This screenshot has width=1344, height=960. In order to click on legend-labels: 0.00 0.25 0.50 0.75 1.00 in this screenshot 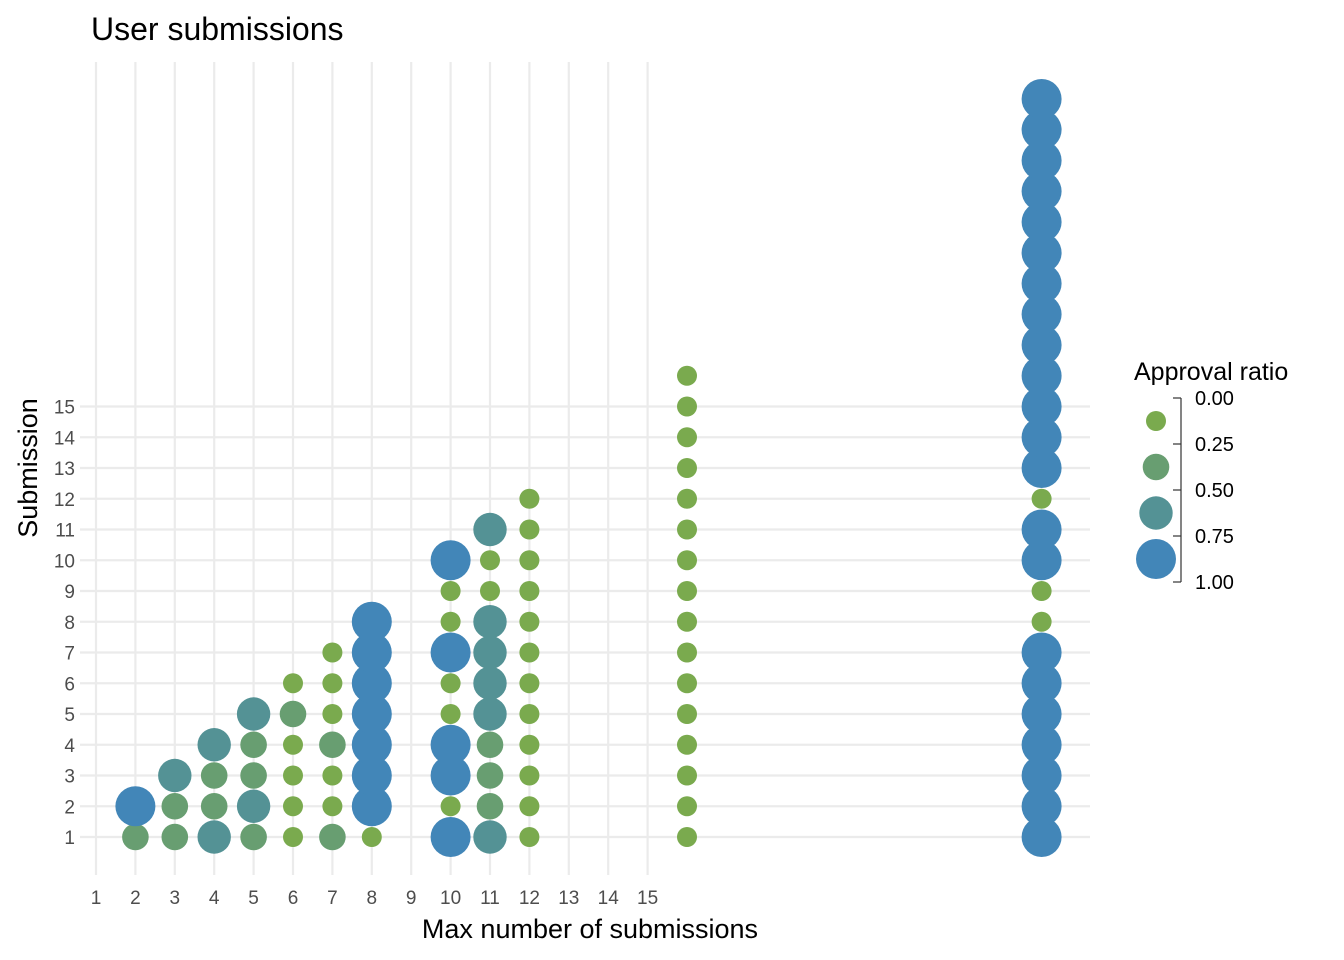, I will do `click(1203, 491)`.